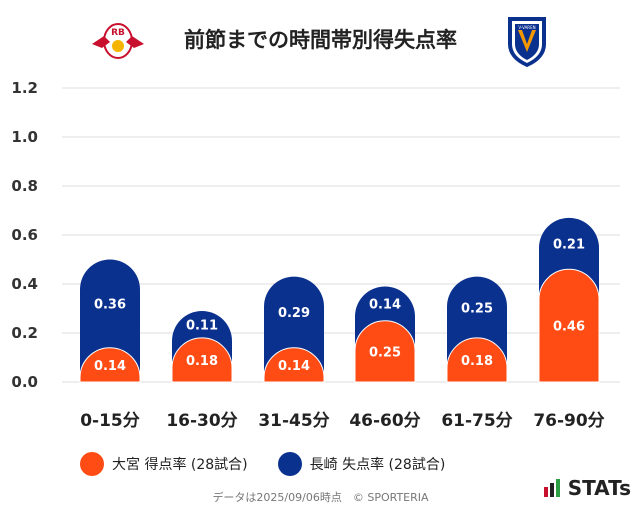  What do you see at coordinates (385, 305) in the screenshot?
I see `data-label-away: 0.14` at bounding box center [385, 305].